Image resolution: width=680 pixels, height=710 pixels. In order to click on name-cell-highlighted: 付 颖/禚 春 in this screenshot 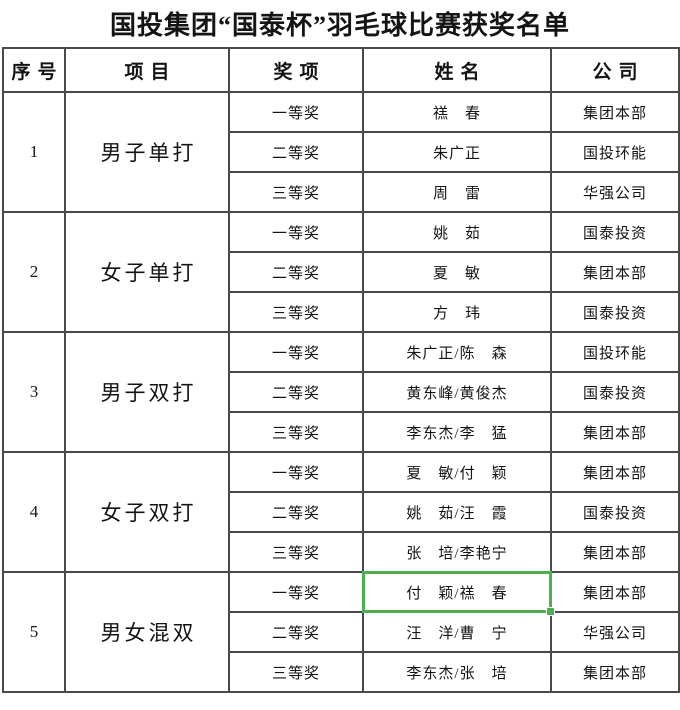, I will do `click(458, 593)`.